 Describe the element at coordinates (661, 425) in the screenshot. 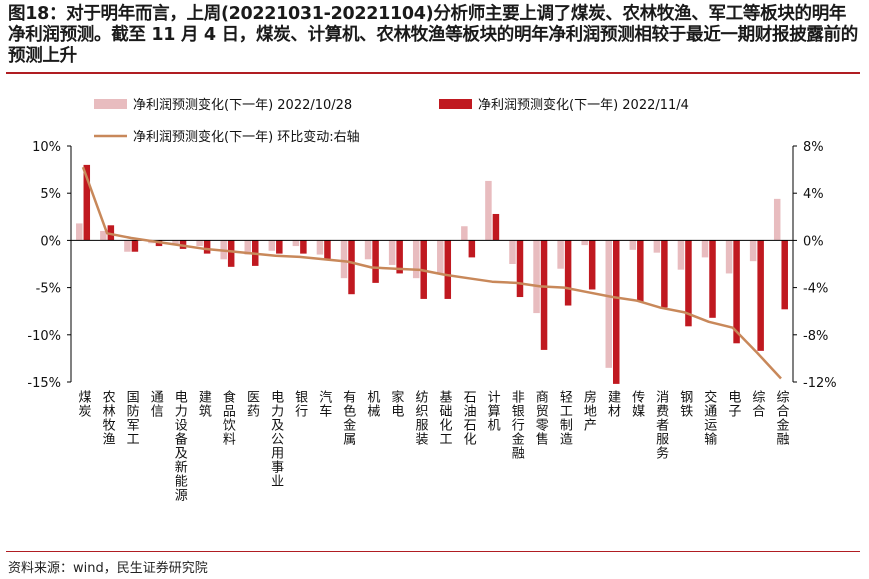

I see `category-label: 消费者服务` at that location.